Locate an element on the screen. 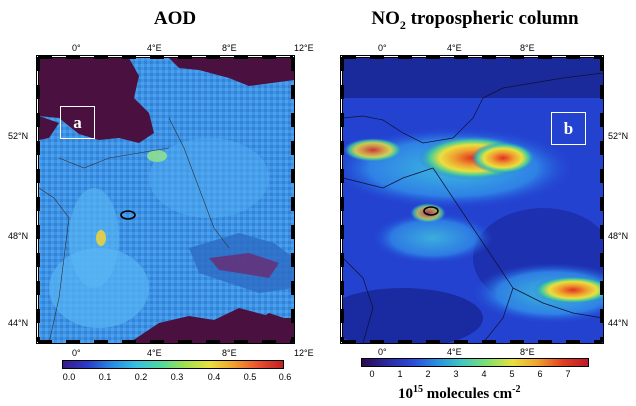  aod-lat-tick: 48°N is located at coordinates (18, 236).